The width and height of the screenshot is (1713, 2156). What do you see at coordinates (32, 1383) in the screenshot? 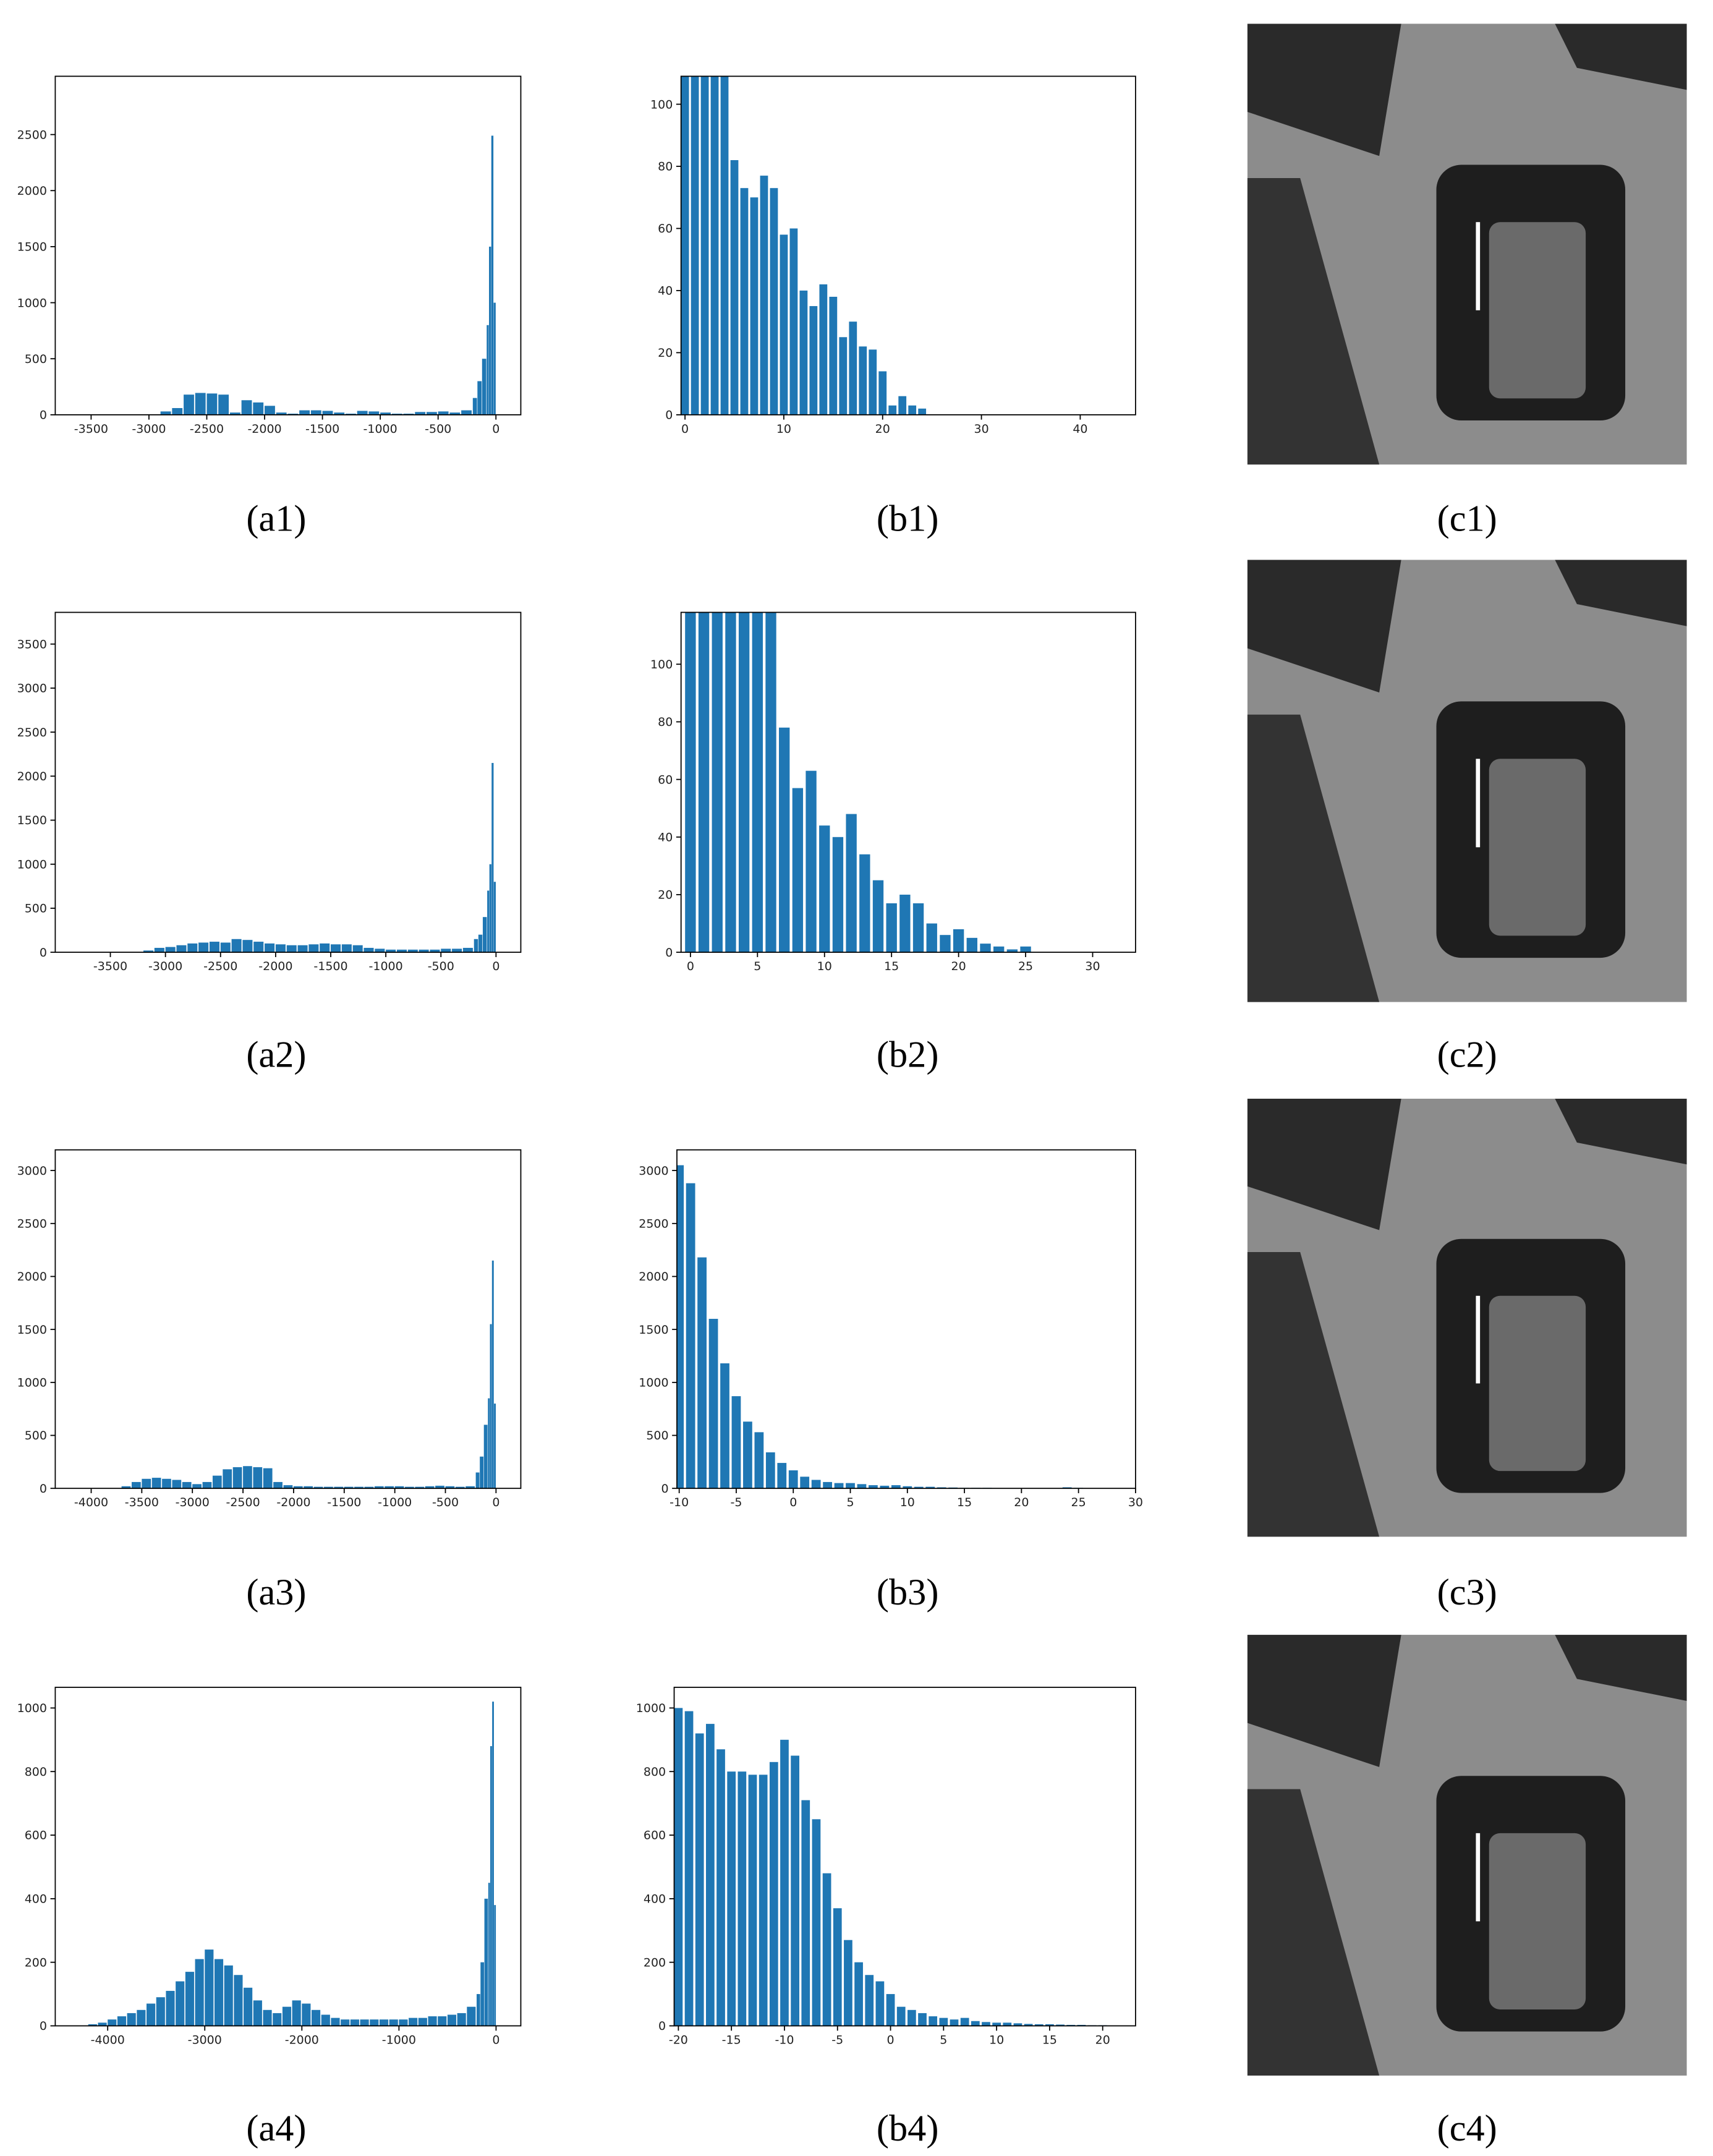
I see `y-tick-label: 1000` at bounding box center [32, 1383].